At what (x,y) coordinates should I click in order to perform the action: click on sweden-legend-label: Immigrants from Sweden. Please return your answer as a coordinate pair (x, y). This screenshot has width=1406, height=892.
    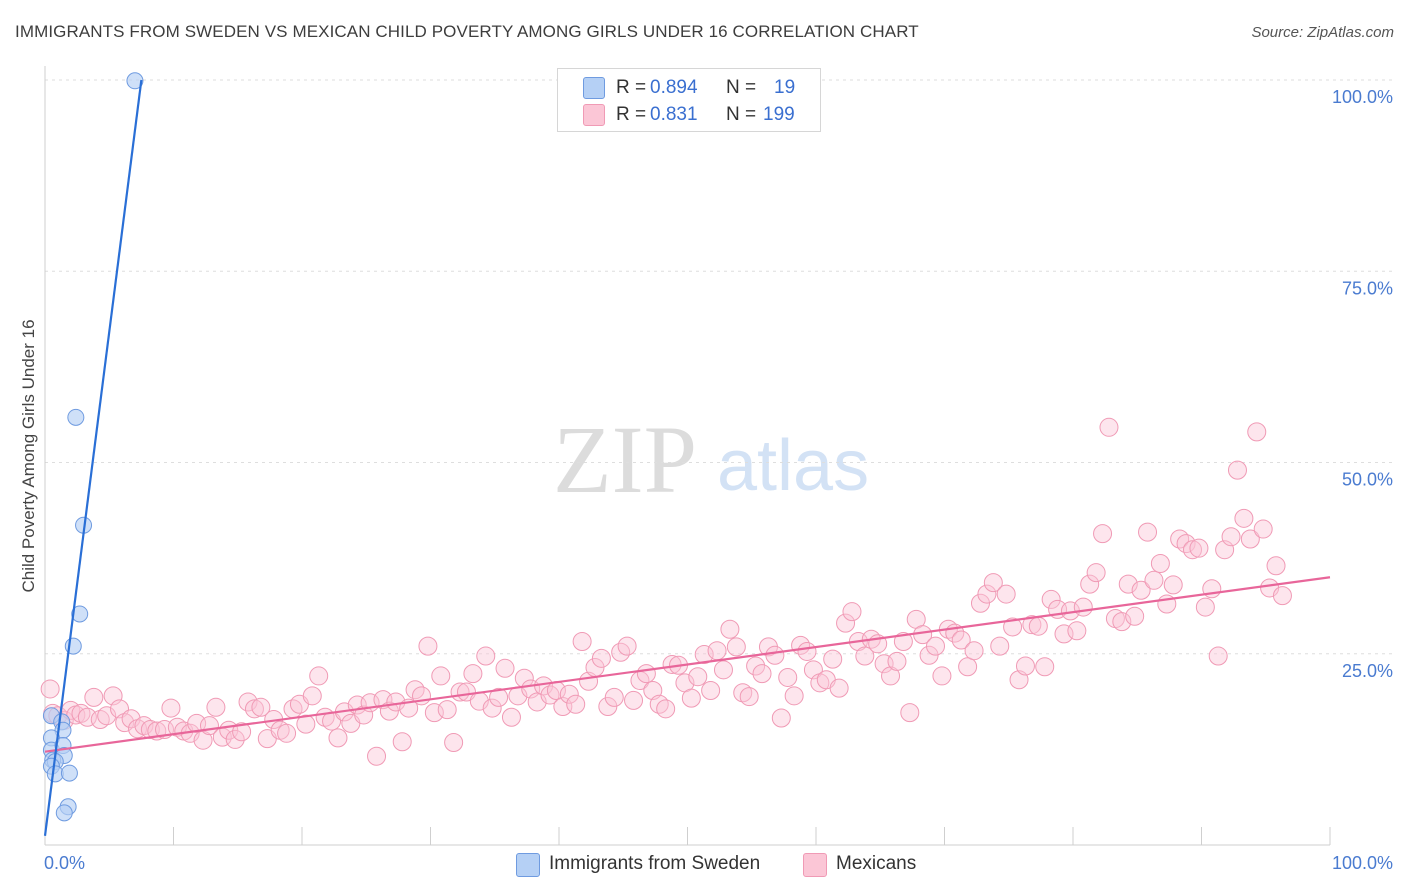
    Looking at the image, I should click on (655, 863).